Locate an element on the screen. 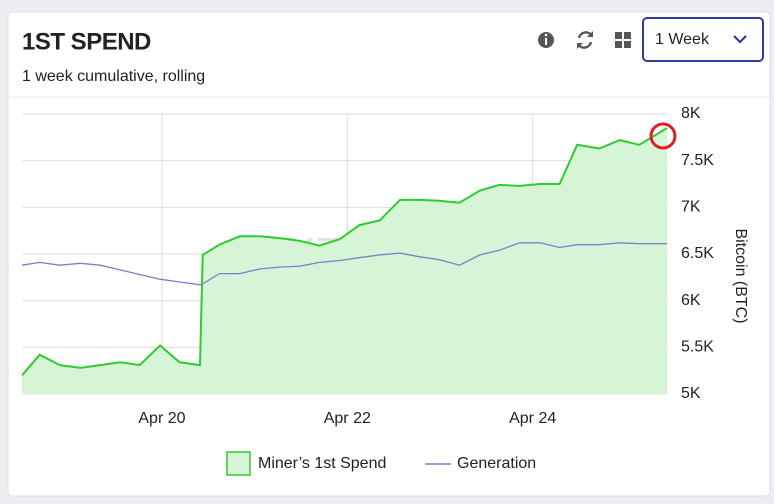 This screenshot has width=774, height=504. y-tick-label: 6K is located at coordinates (691, 300).